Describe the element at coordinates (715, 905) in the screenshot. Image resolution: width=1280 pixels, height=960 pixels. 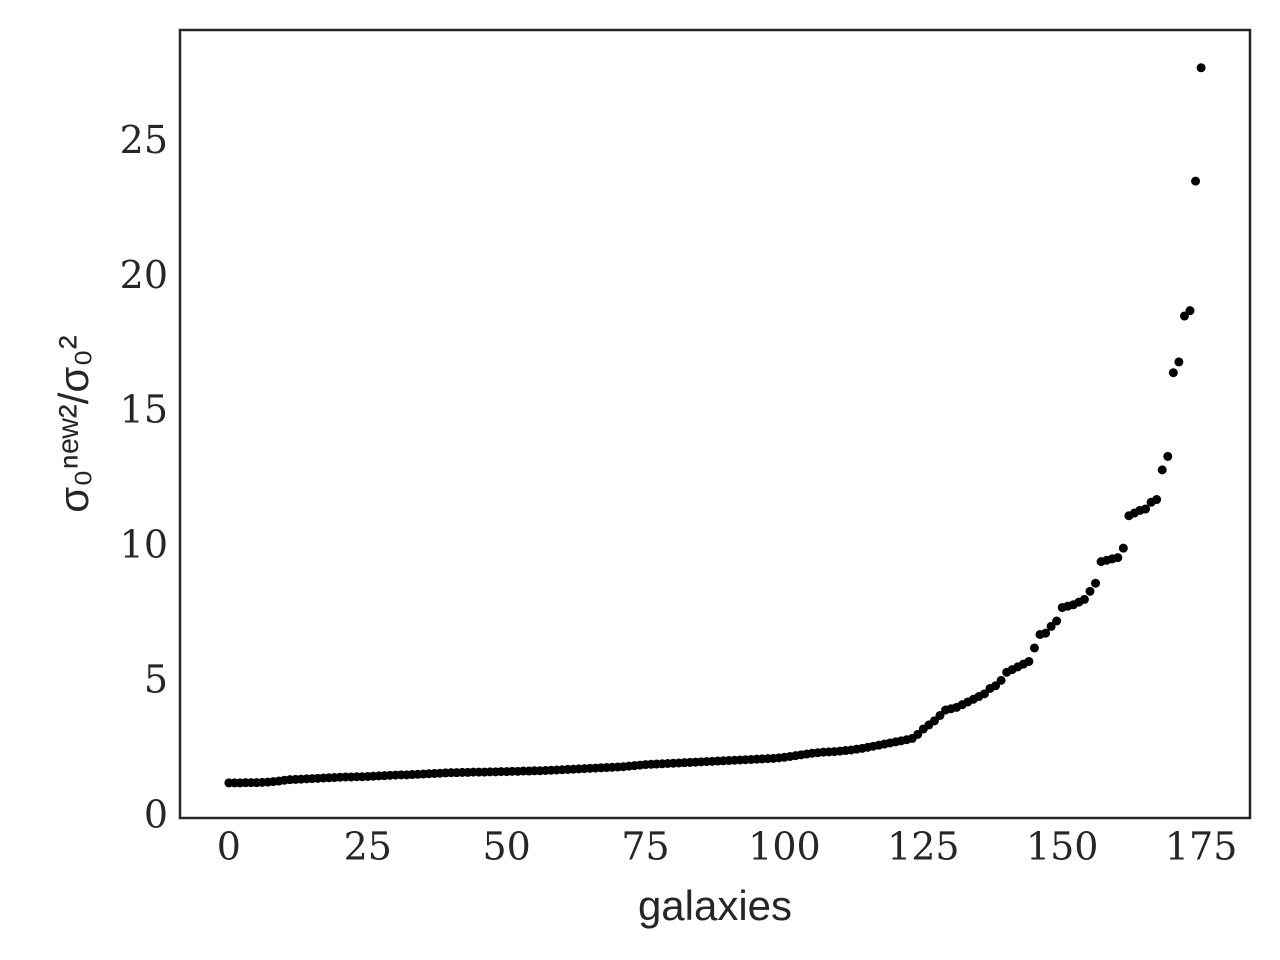
I see `x-axis-label: galaxies` at that location.